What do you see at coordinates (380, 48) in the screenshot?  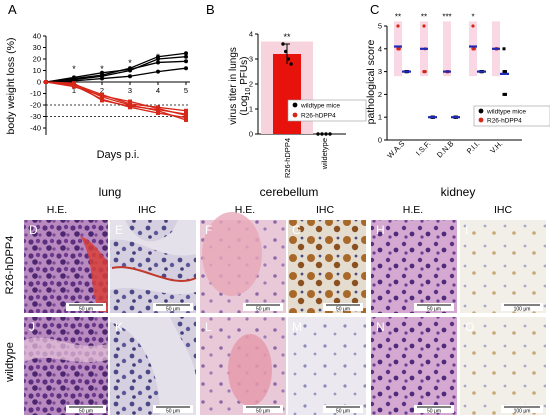 I see `y-tick-label: 4` at bounding box center [380, 48].